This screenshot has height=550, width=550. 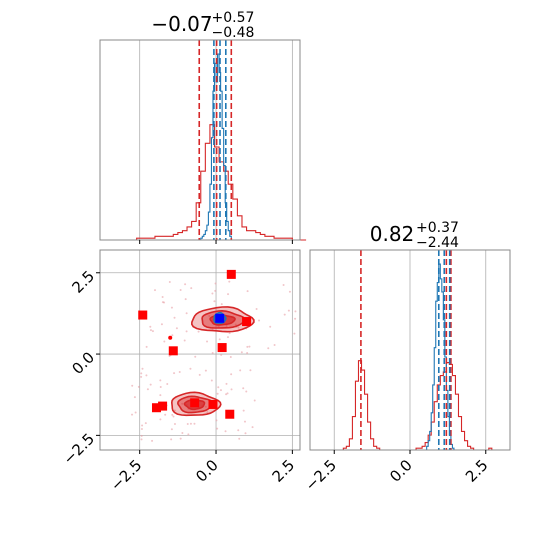 I want to click on y-tick-label: 2.5, so click(x=83, y=282).